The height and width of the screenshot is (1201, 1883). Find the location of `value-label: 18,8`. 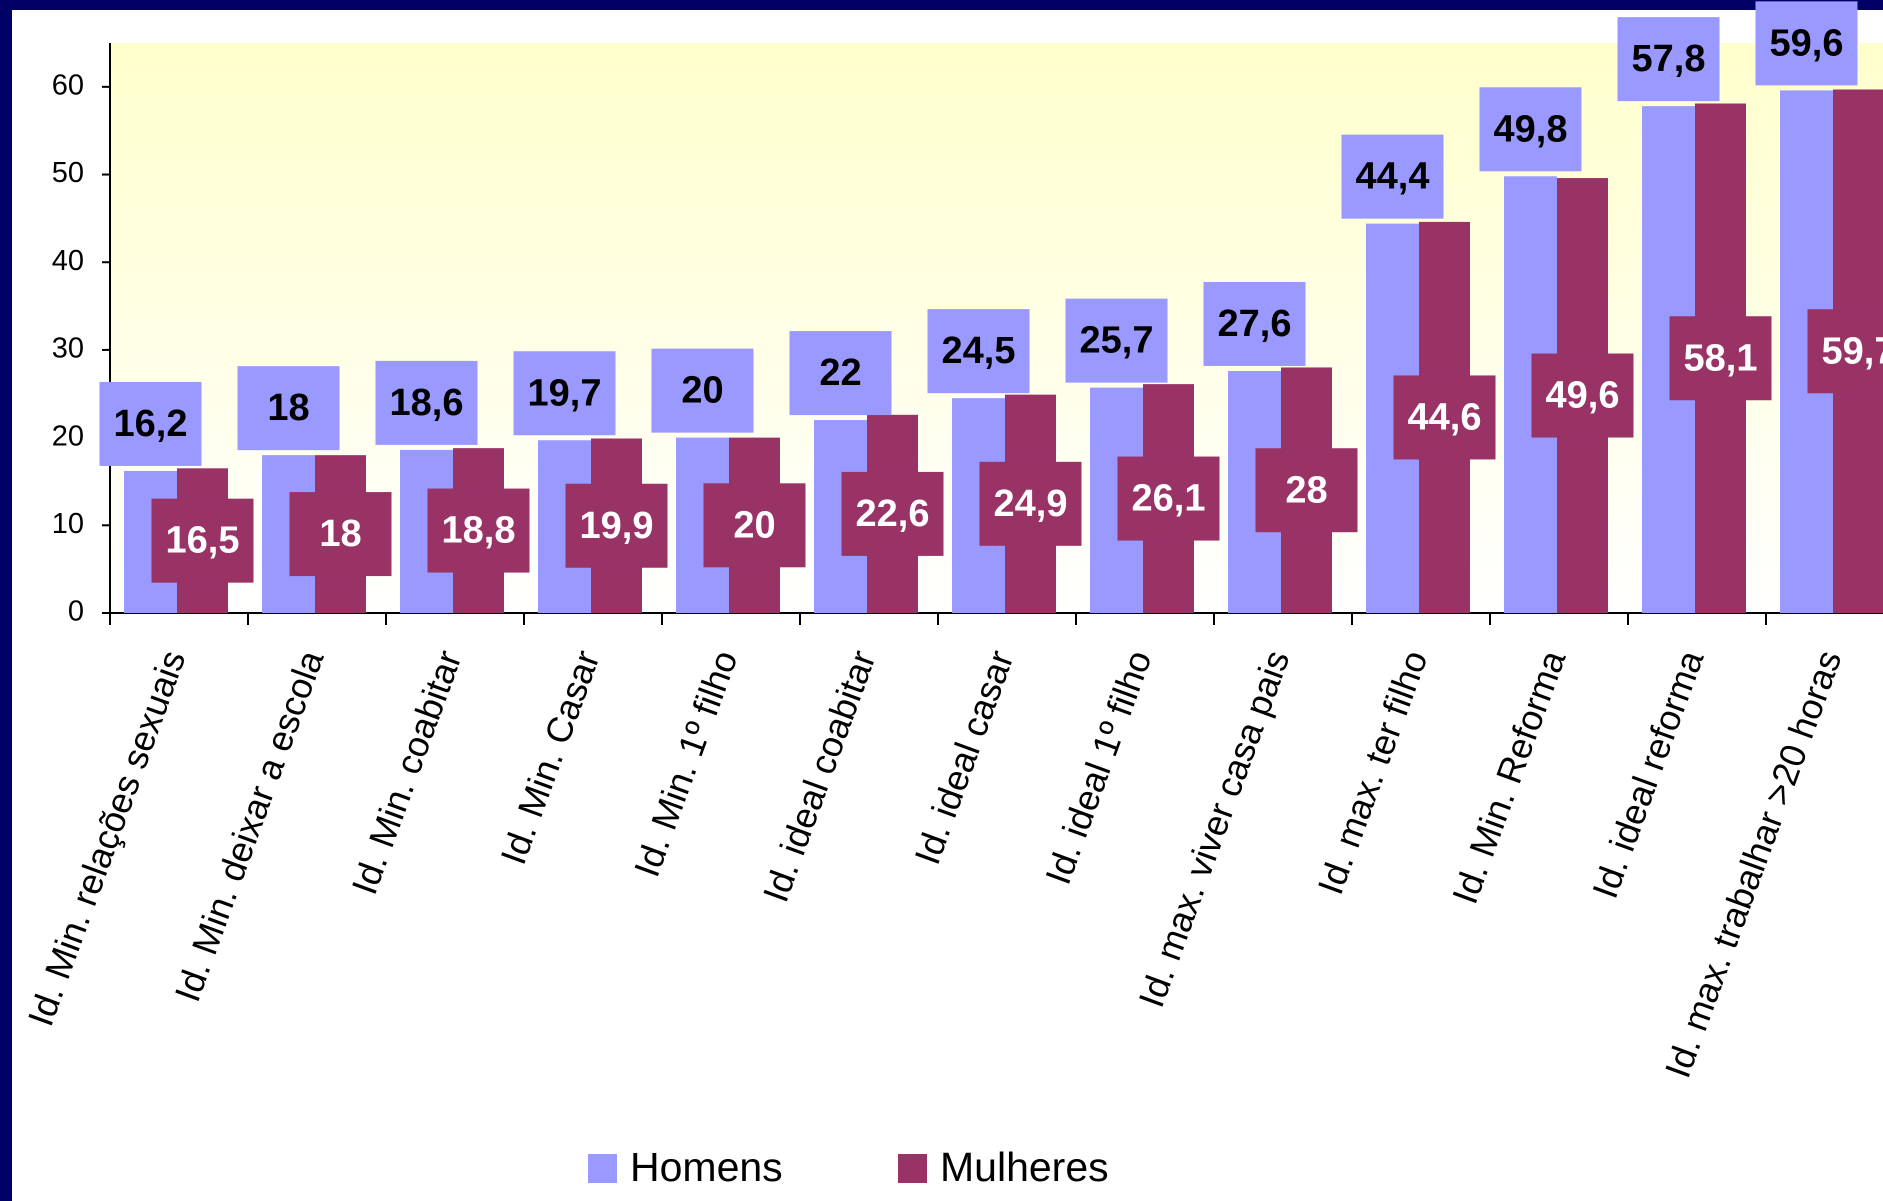

value-label: 18,8 is located at coordinates (479, 531).